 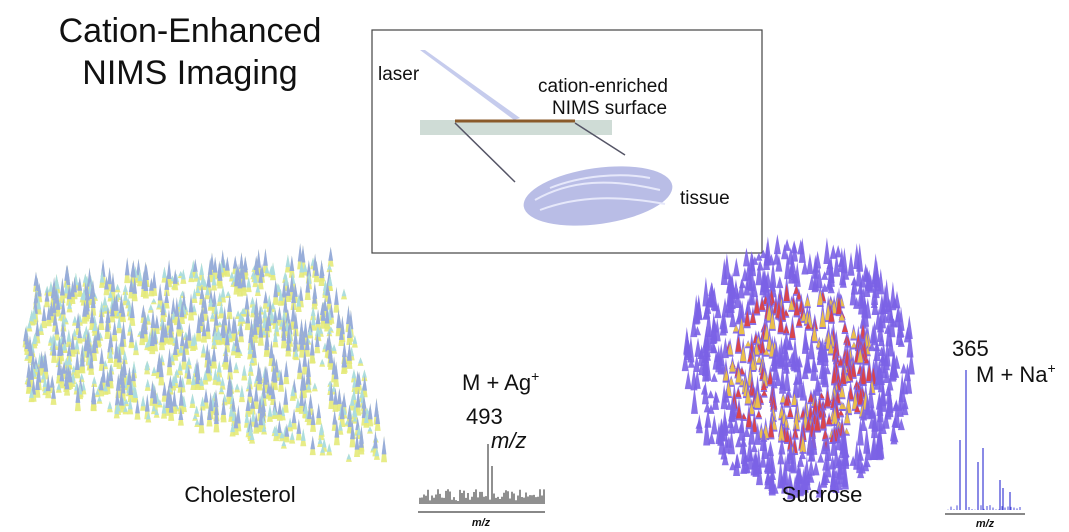 What do you see at coordinates (496, 382) in the screenshot?
I see `ion-base: M + Ag` at bounding box center [496, 382].